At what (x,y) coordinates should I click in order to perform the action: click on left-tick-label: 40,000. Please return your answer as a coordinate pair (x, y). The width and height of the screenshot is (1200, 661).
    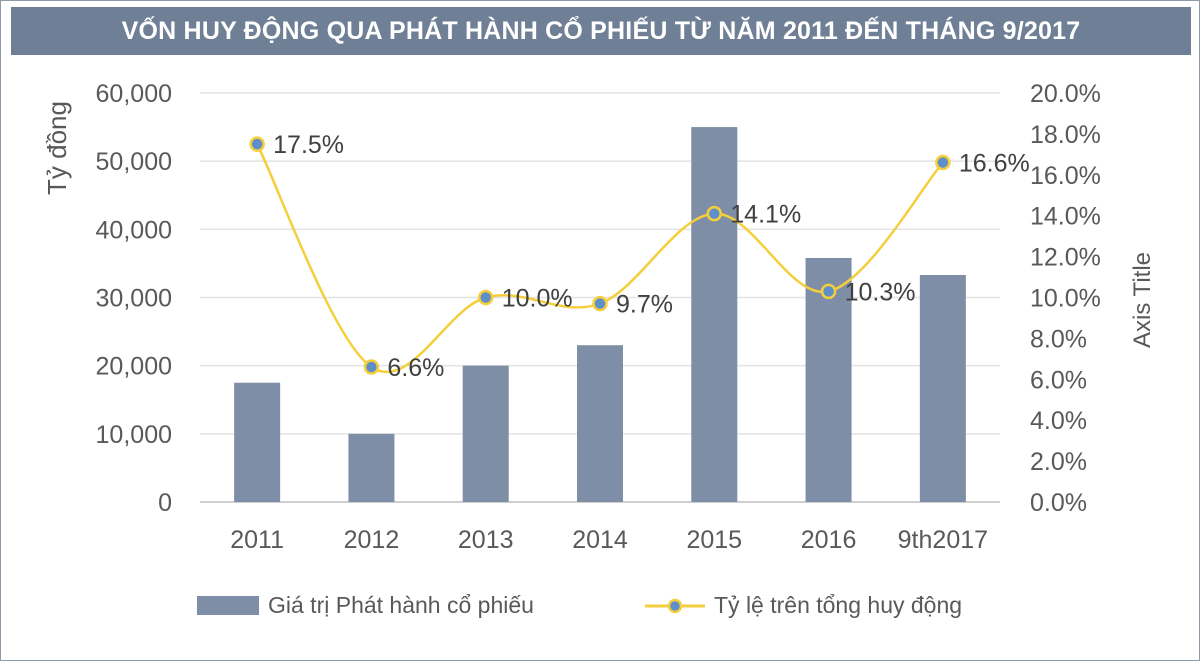
    Looking at the image, I should click on (134, 230).